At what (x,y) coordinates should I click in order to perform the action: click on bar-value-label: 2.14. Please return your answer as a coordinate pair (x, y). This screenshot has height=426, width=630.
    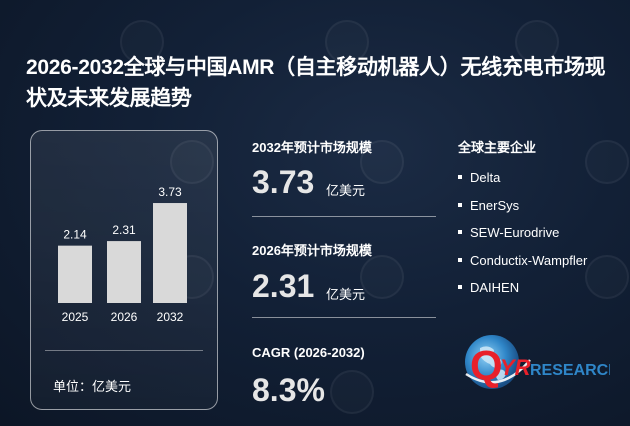
    Looking at the image, I should click on (75, 235).